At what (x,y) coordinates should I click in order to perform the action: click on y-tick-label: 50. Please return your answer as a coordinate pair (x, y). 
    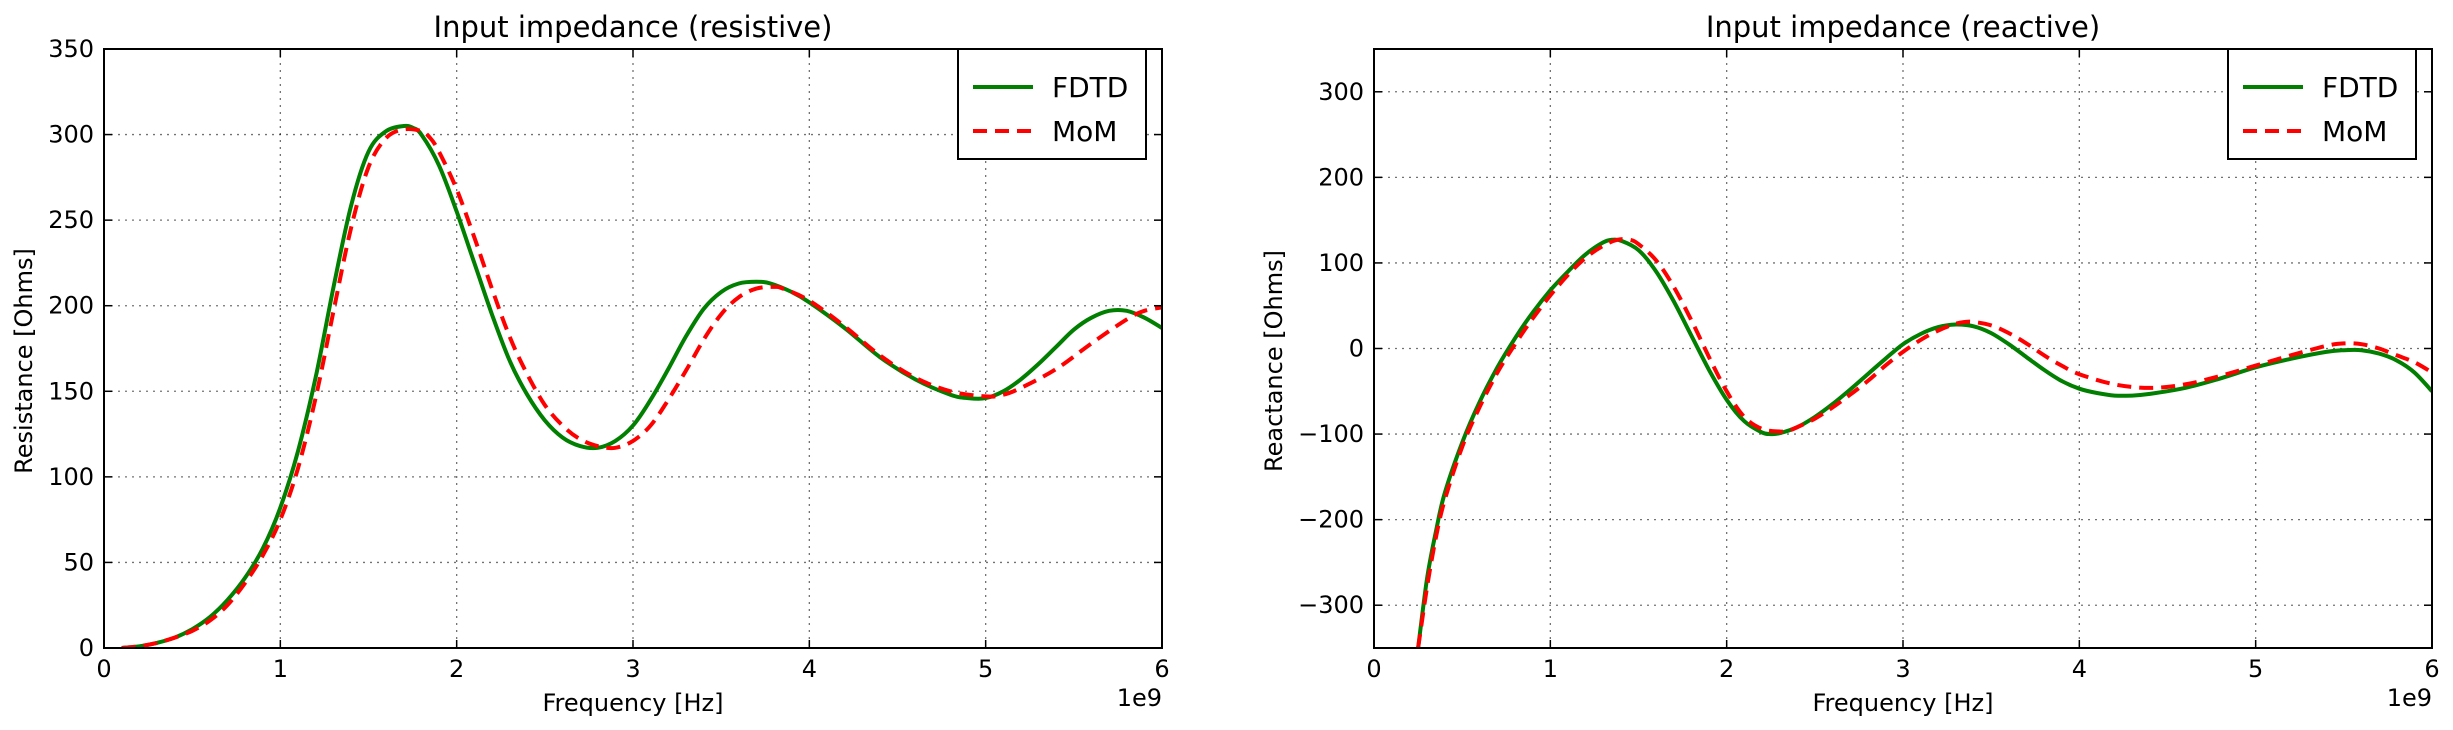
    Looking at the image, I should click on (78, 562).